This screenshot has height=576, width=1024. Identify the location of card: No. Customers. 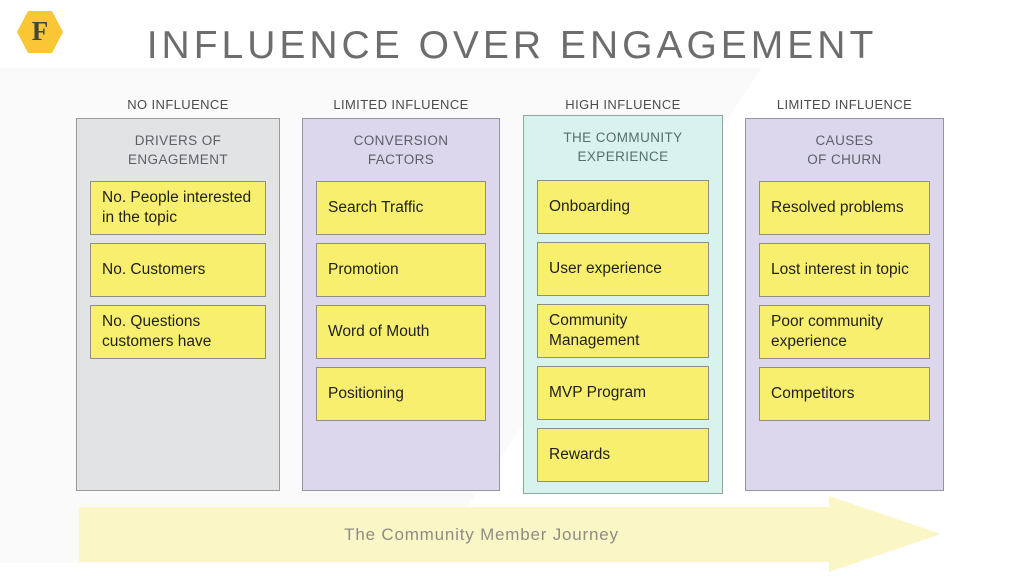
(178, 270).